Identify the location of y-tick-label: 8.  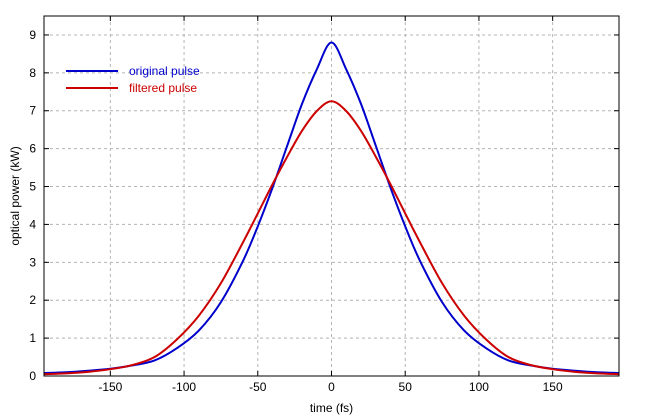
(32, 73).